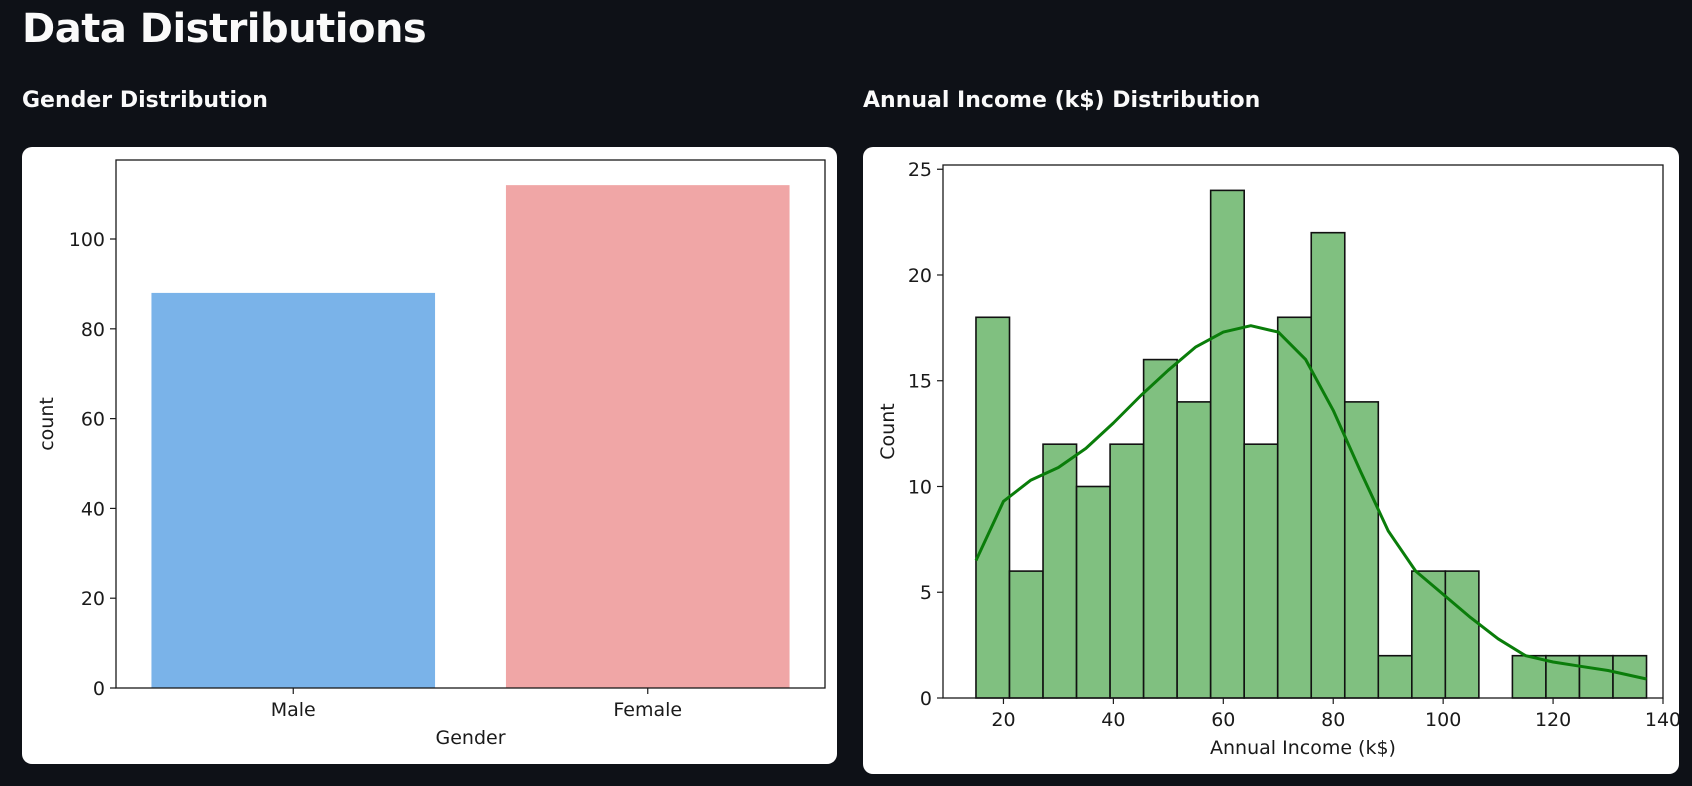 Image resolution: width=1692 pixels, height=786 pixels. What do you see at coordinates (93, 330) in the screenshot?
I see `y-tick-label: 80` at bounding box center [93, 330].